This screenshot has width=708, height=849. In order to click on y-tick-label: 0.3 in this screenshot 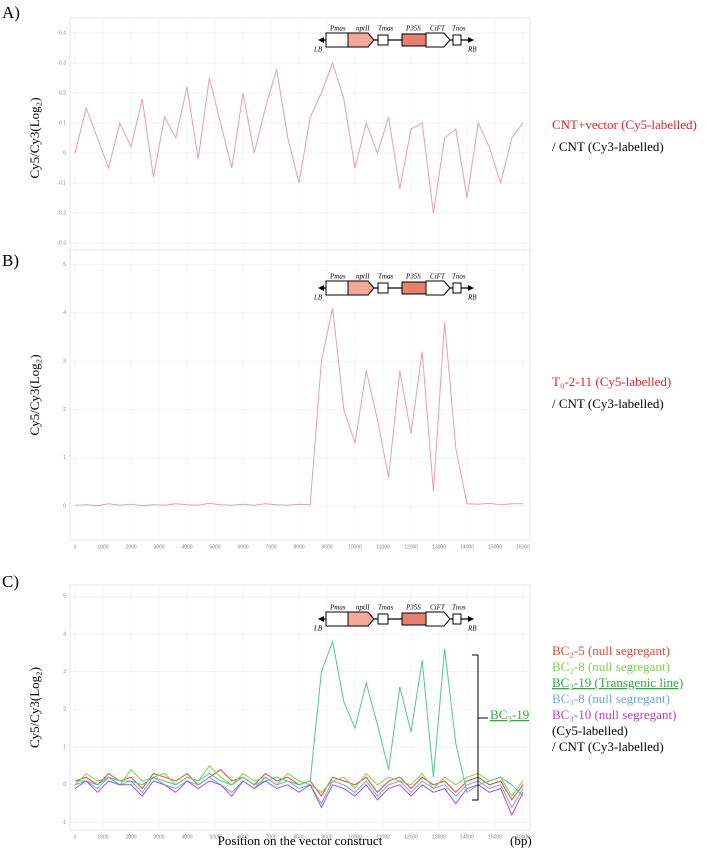, I will do `click(62, 63)`.